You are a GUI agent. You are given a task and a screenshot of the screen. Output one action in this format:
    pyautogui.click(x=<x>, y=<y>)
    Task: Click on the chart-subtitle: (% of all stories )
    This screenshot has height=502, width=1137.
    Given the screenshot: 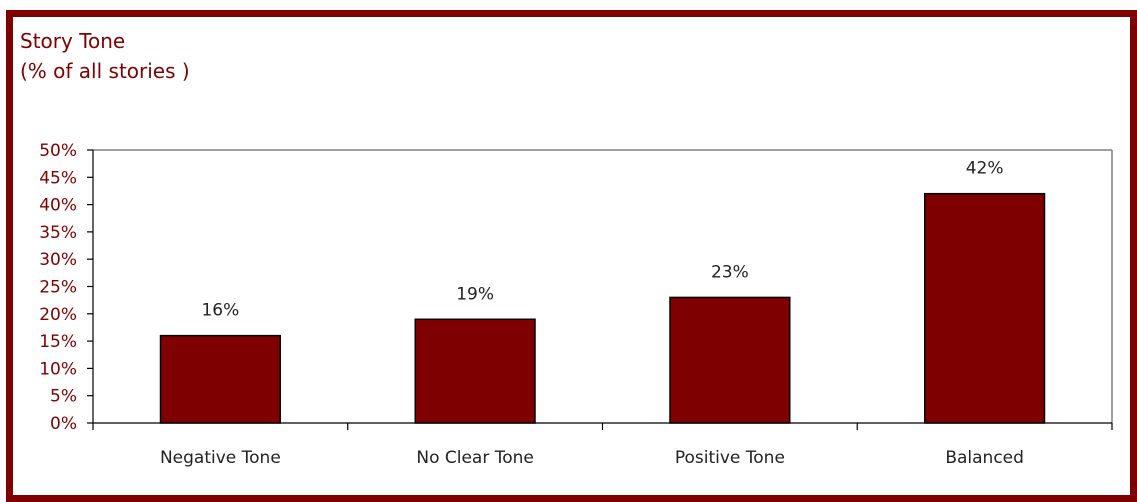 What is the action you would take?
    pyautogui.click(x=105, y=71)
    